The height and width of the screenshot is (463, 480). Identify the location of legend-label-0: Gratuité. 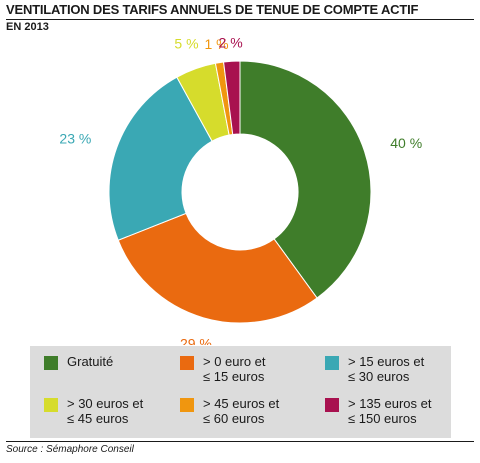
(90, 361).